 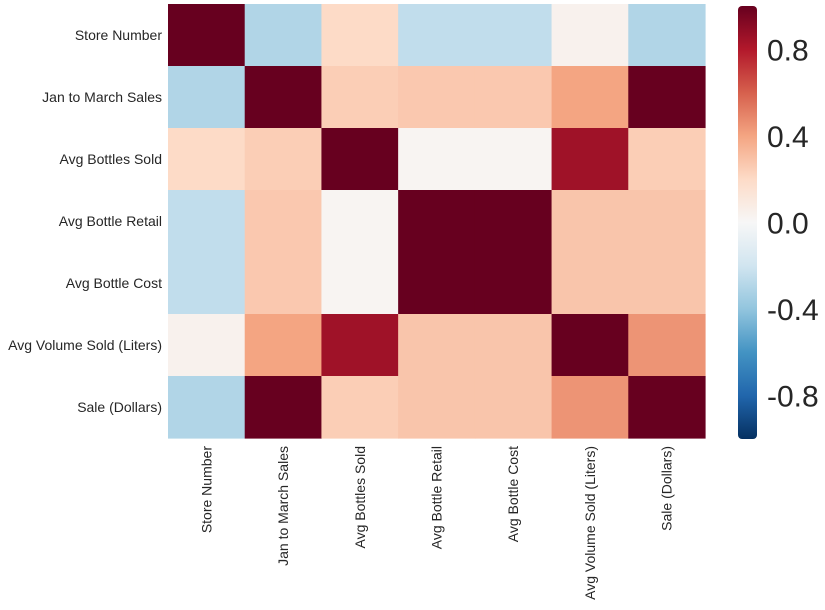 I want to click on colorbar-tick-label: 0.0, so click(x=788, y=224).